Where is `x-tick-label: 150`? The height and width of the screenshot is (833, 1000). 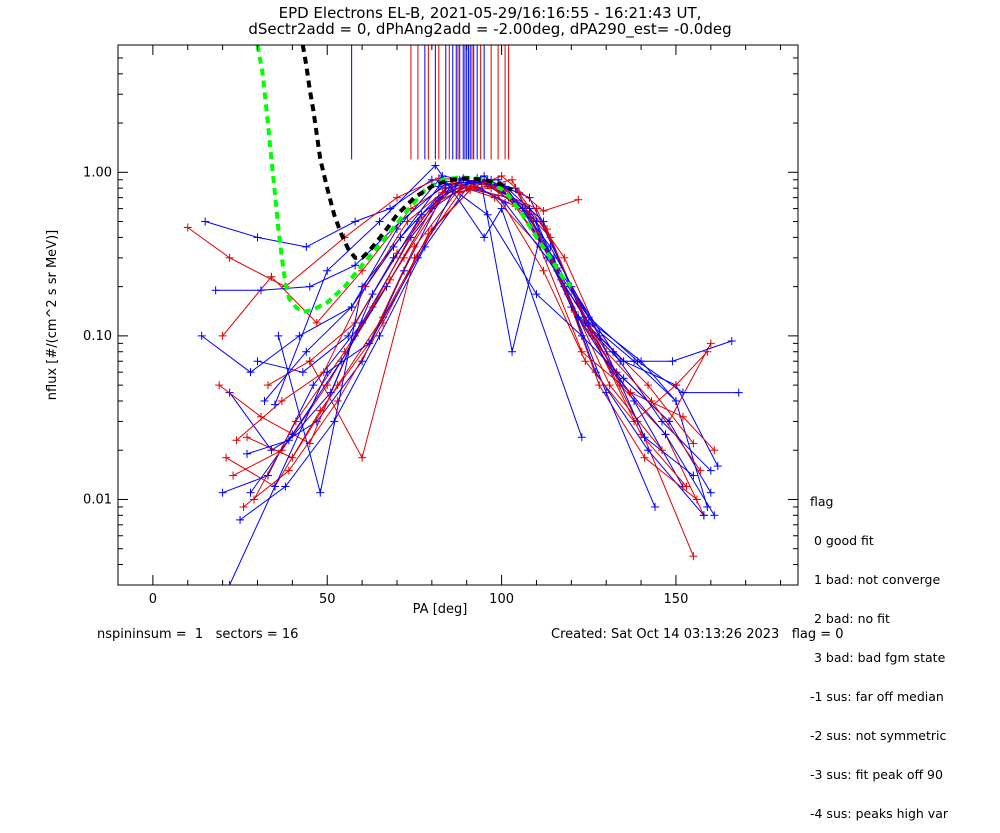
x-tick-label: 150 is located at coordinates (676, 599).